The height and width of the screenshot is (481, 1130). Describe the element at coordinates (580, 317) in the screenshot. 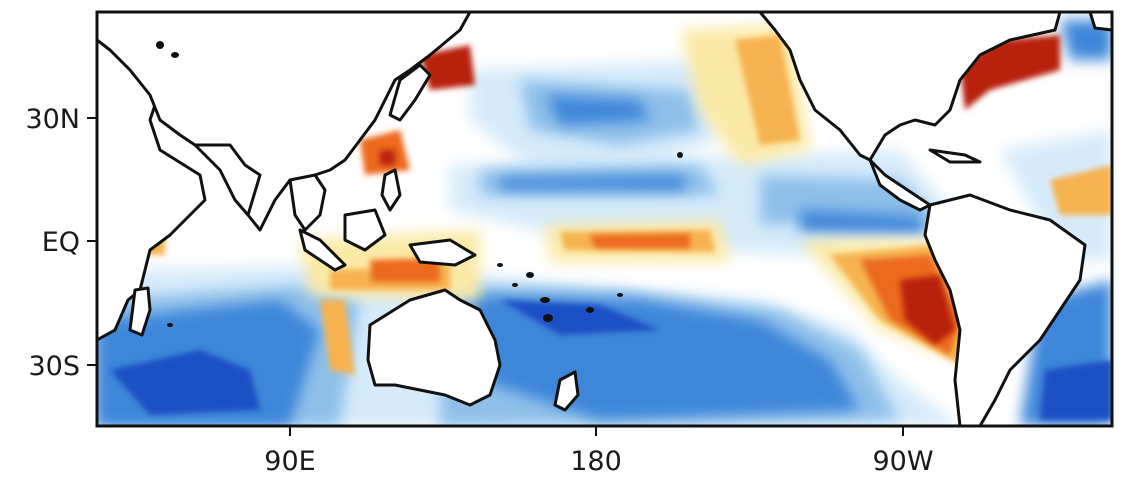

I see `anomaly-south-pacific-strong` at that location.